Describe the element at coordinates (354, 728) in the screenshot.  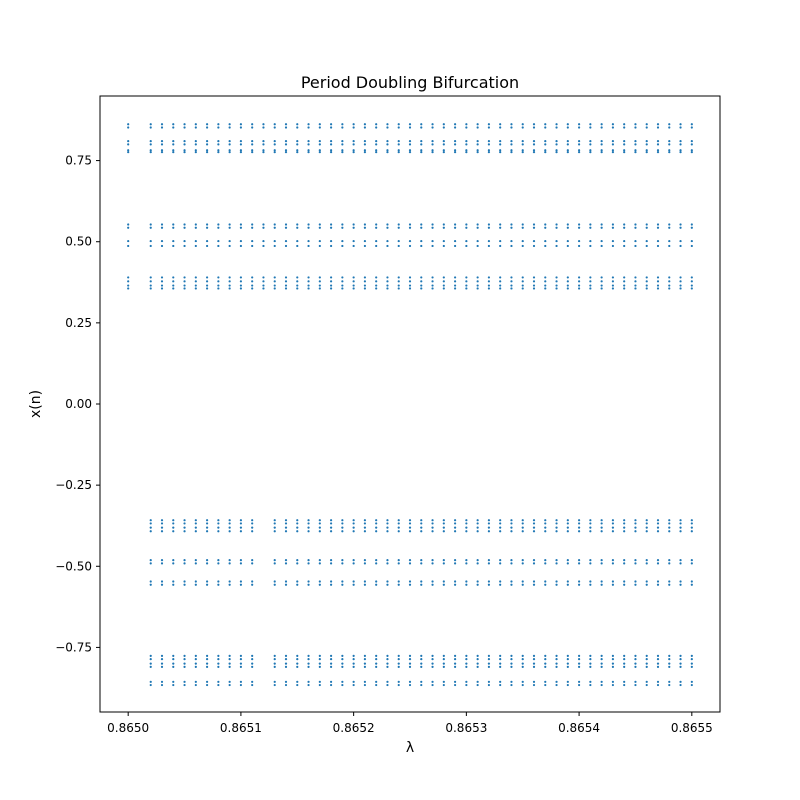
I see `x-tick-label: 0.8652` at that location.